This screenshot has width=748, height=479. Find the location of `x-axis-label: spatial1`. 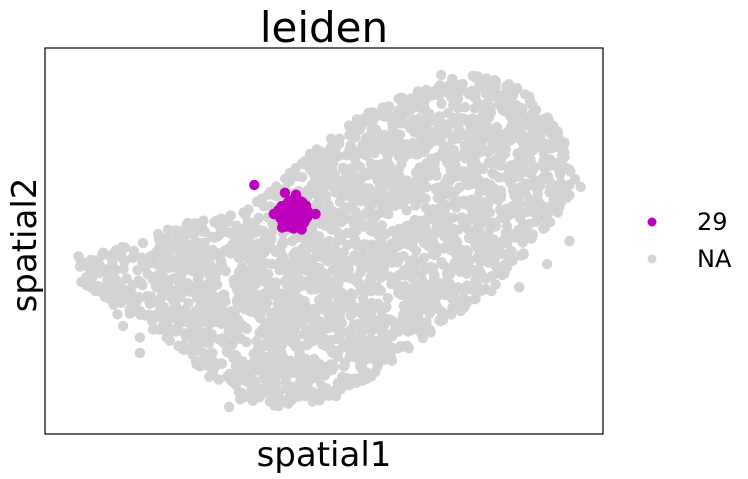

x-axis-label: spatial1 is located at coordinates (324, 455).